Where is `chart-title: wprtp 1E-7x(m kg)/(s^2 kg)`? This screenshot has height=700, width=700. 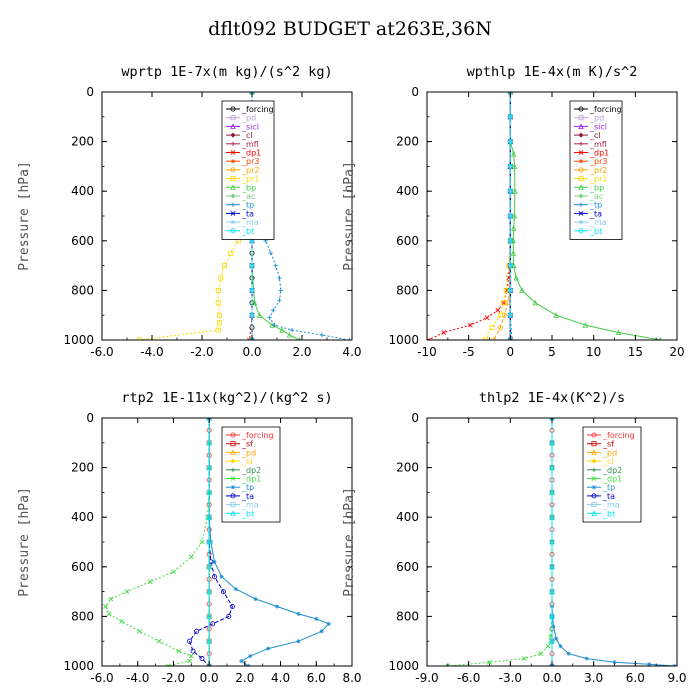 chart-title: wprtp 1E-7x(m kg)/(s^2 kg) is located at coordinates (226, 72).